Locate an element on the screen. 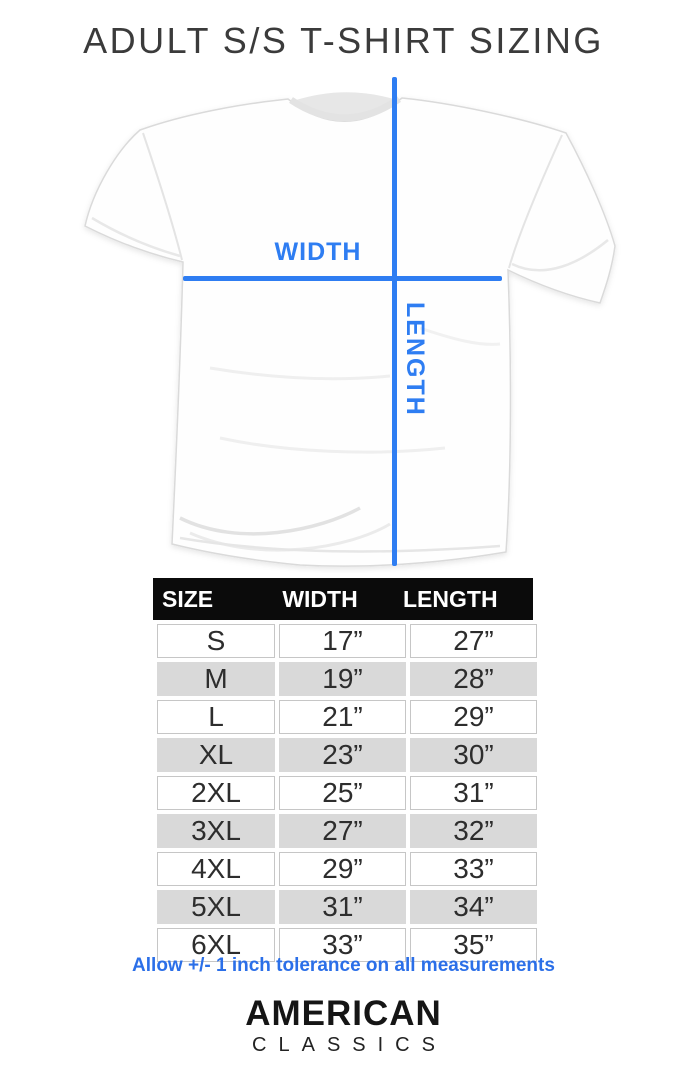  cell-width: 17” is located at coordinates (342, 641).